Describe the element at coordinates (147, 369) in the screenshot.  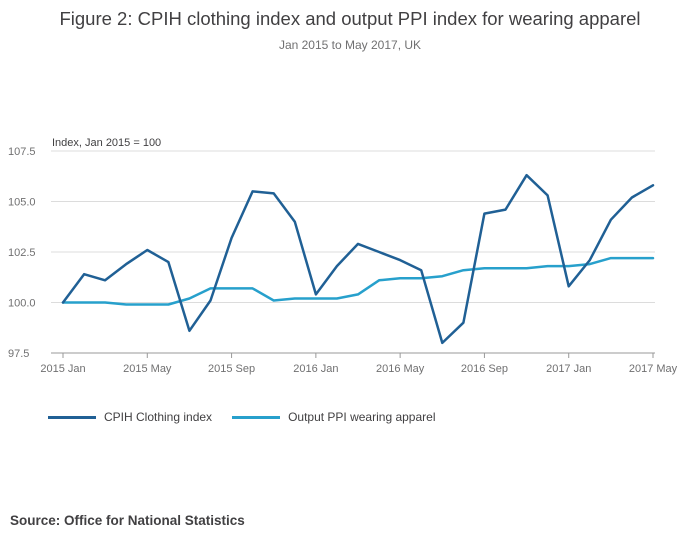
I see `x-tick-label: 2015 May` at that location.